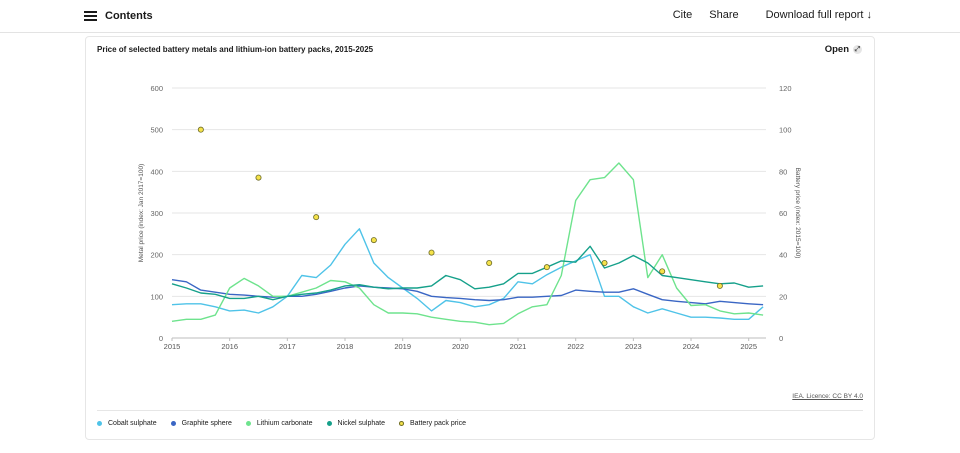 This screenshot has width=960, height=453. I want to click on legend-item-nickel-sulphate: Nickel sulphate, so click(355, 423).